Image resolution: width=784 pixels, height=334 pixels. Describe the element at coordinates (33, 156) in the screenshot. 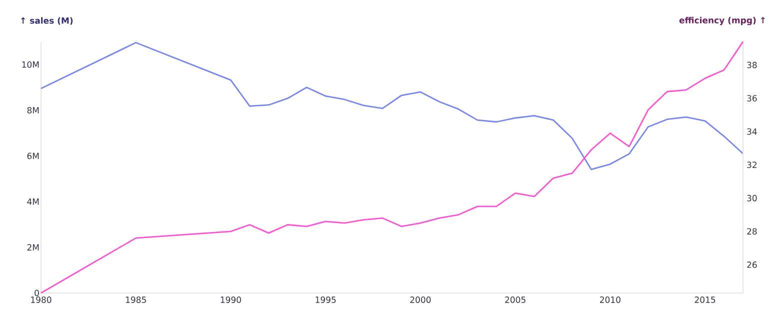

I see `y-tick-label: 6M` at that location.